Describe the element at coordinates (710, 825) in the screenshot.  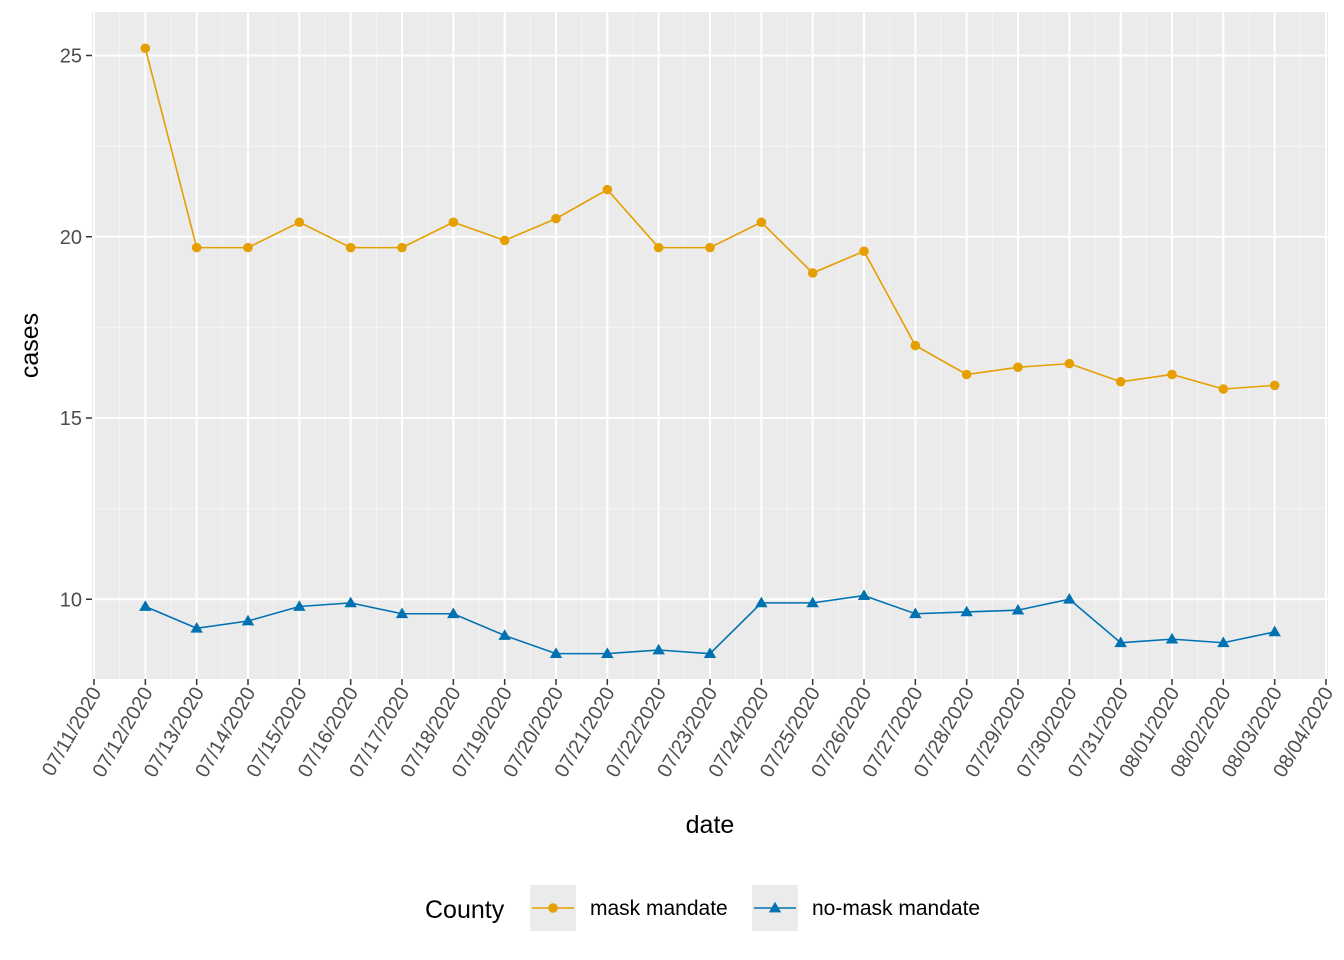
I see `x-axis-title: date` at that location.